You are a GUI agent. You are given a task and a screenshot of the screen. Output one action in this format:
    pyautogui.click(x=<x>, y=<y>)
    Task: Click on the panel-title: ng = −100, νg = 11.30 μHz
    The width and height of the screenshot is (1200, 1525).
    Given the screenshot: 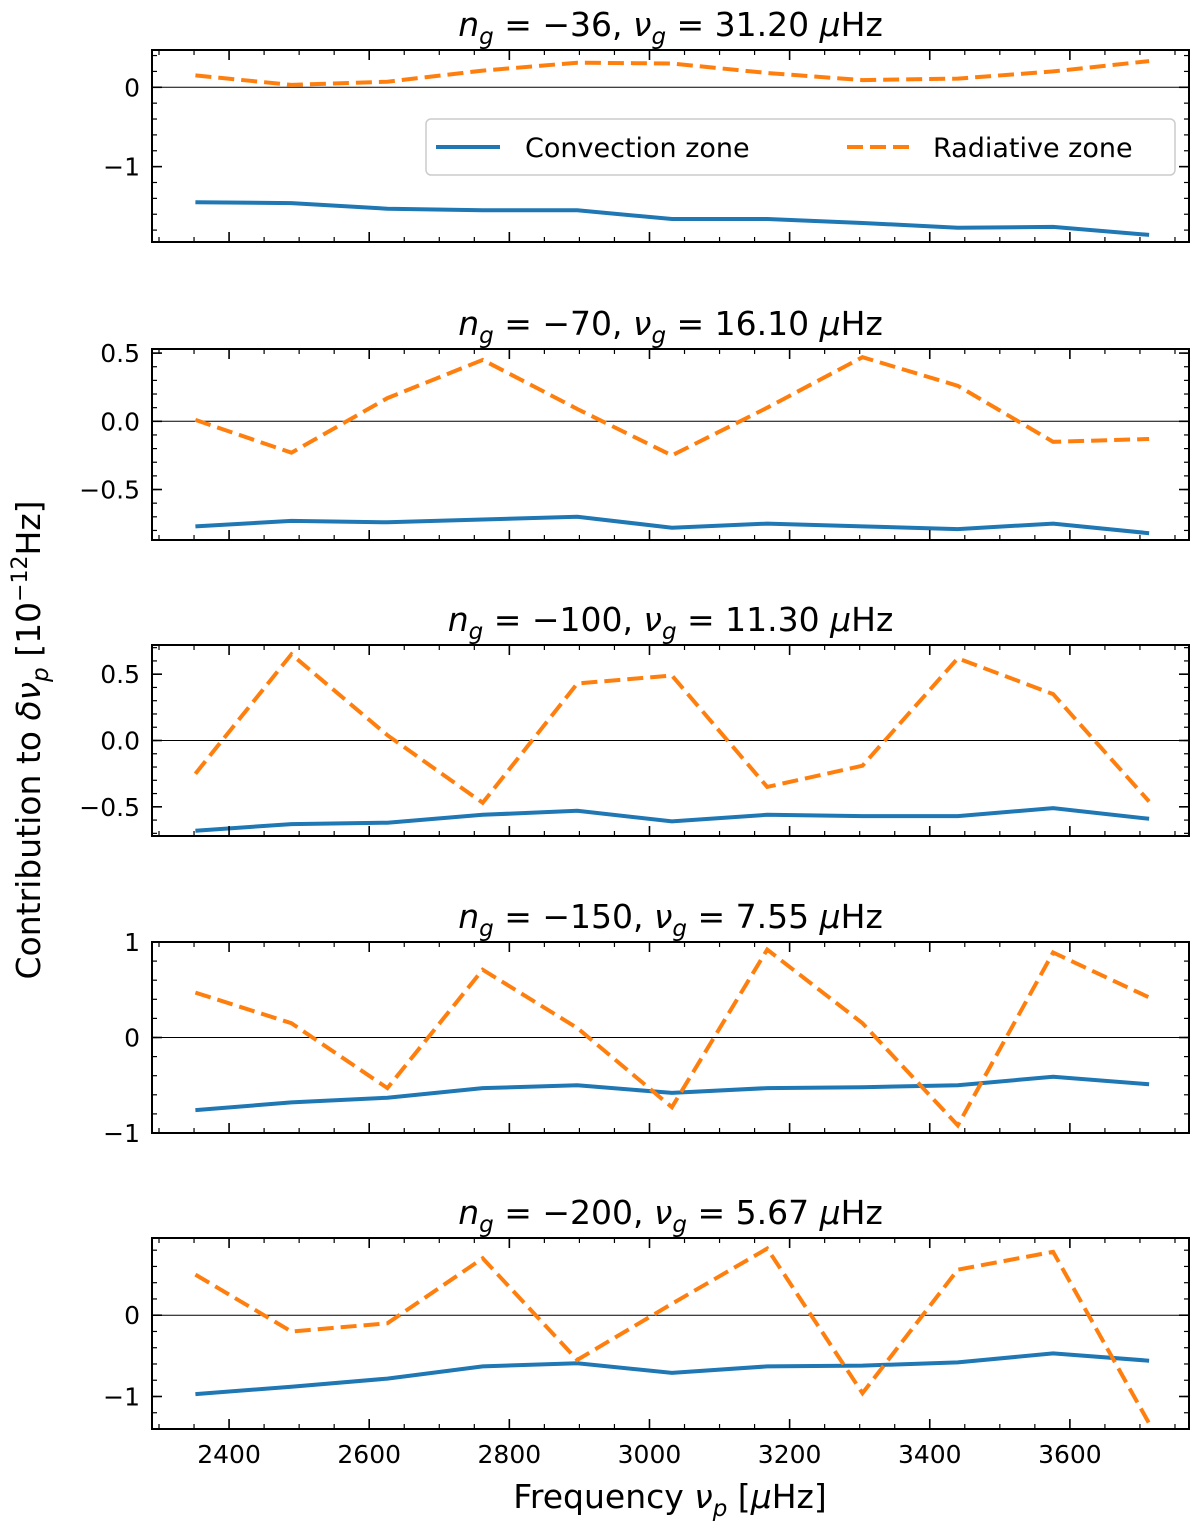 What is the action you would take?
    pyautogui.click(x=671, y=622)
    